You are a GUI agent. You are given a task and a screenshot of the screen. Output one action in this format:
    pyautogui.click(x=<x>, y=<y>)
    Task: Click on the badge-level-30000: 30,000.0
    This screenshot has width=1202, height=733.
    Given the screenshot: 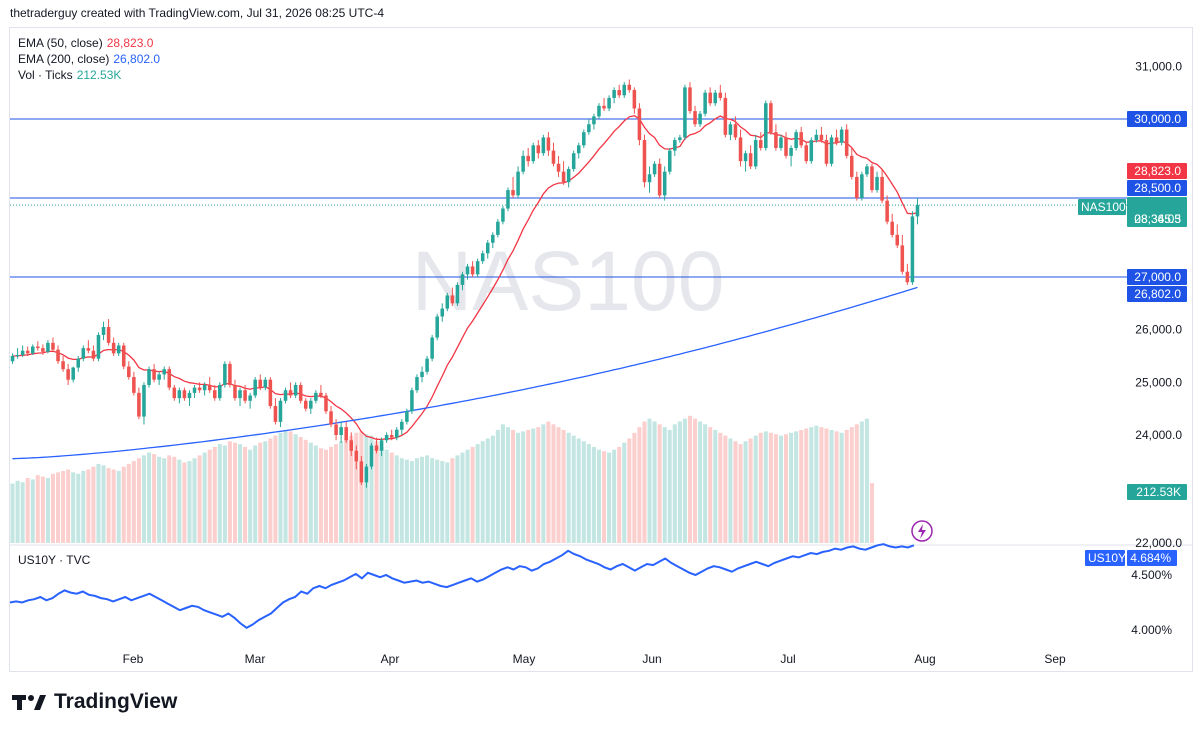 What is the action you would take?
    pyautogui.click(x=1157, y=119)
    